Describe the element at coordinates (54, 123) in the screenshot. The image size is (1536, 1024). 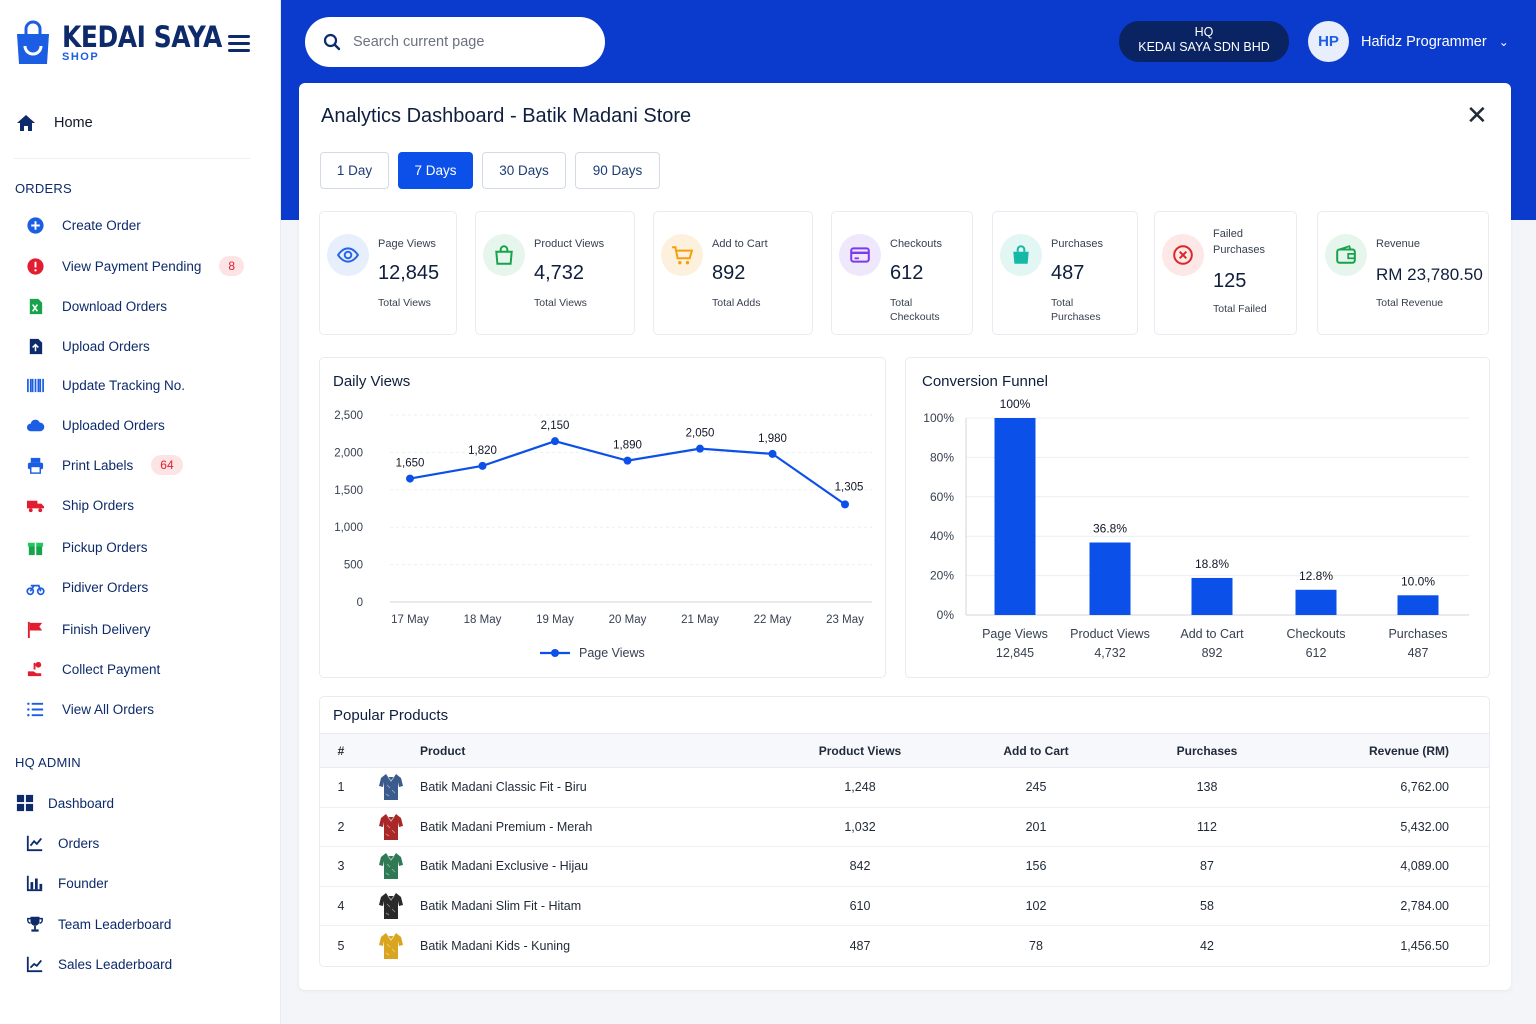
I see `sidebar-item-home: Home` at that location.